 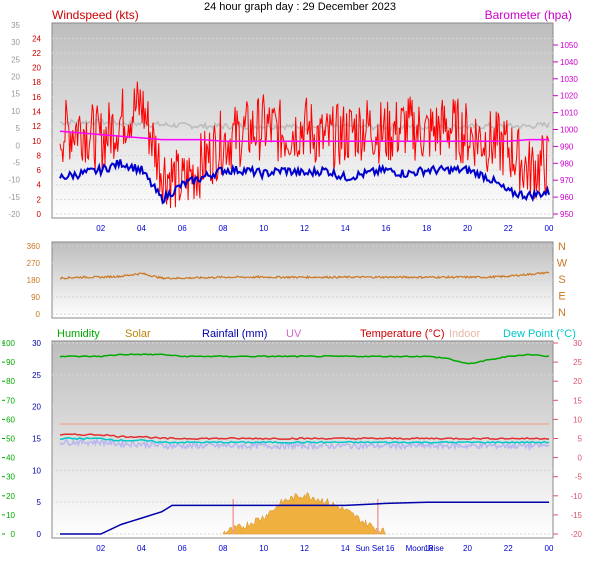 What do you see at coordinates (549, 228) in the screenshot?
I see `wind-x-tick: 00` at bounding box center [549, 228].